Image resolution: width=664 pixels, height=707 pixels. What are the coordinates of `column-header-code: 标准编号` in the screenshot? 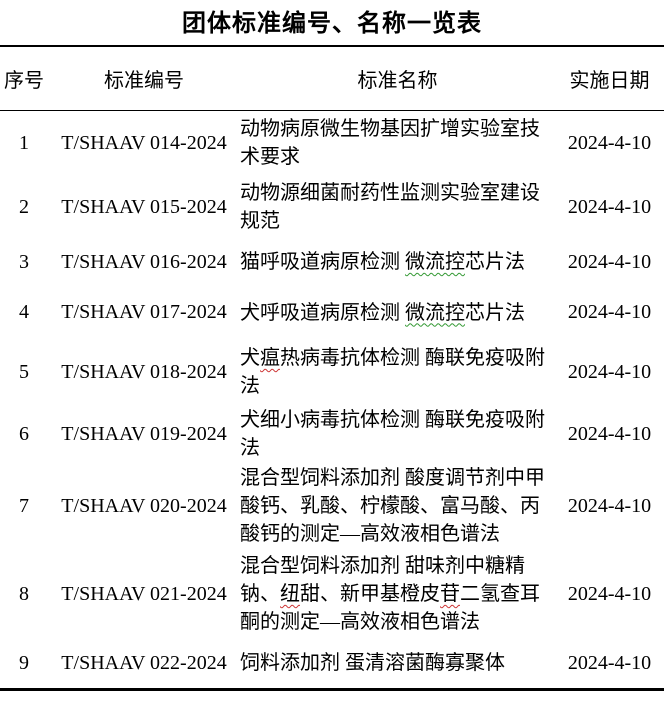 It's located at (144, 80).